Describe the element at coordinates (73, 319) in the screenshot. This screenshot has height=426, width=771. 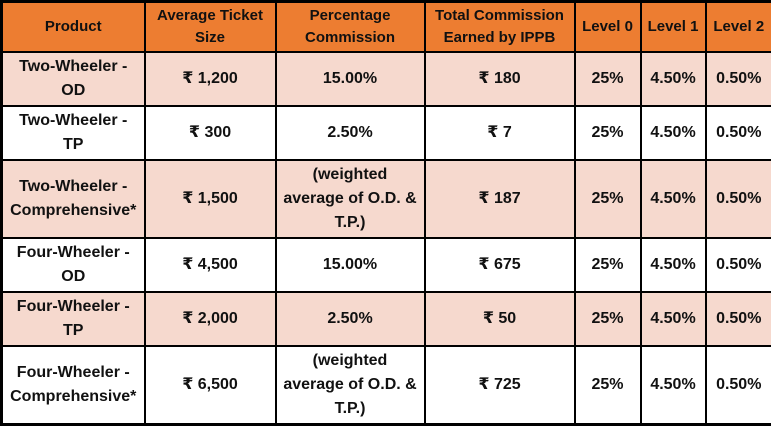
I see `product-cell: Four-Wheeler - TP` at that location.